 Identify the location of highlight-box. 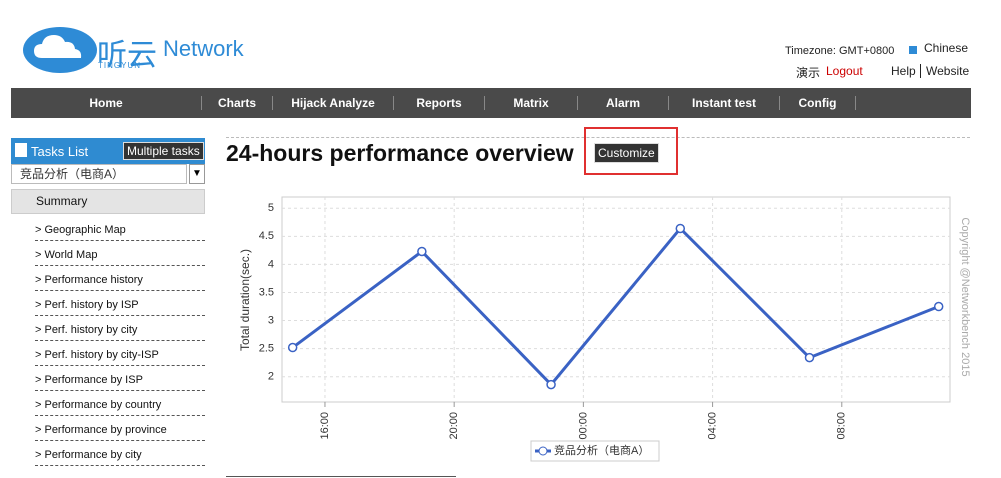
(631, 151).